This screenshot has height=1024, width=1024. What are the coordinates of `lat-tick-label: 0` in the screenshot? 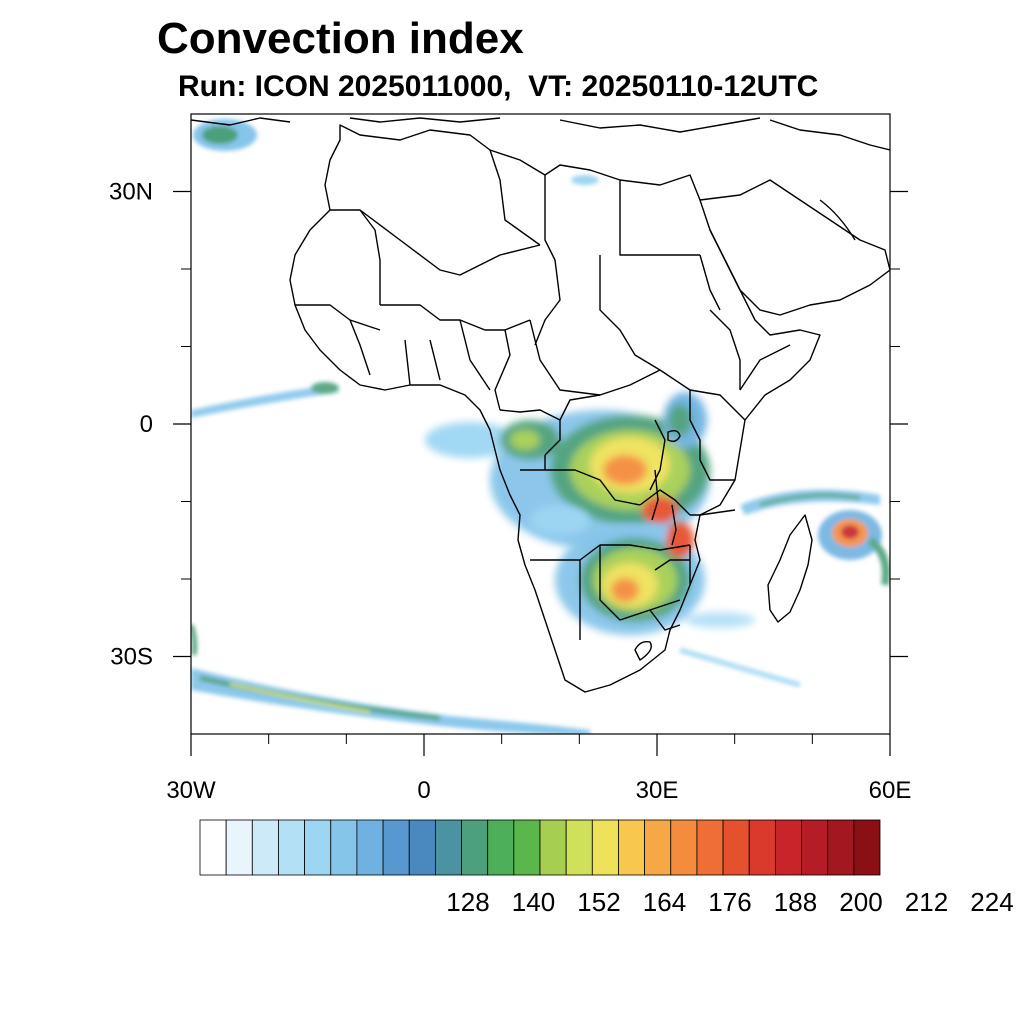 It's located at (146, 424).